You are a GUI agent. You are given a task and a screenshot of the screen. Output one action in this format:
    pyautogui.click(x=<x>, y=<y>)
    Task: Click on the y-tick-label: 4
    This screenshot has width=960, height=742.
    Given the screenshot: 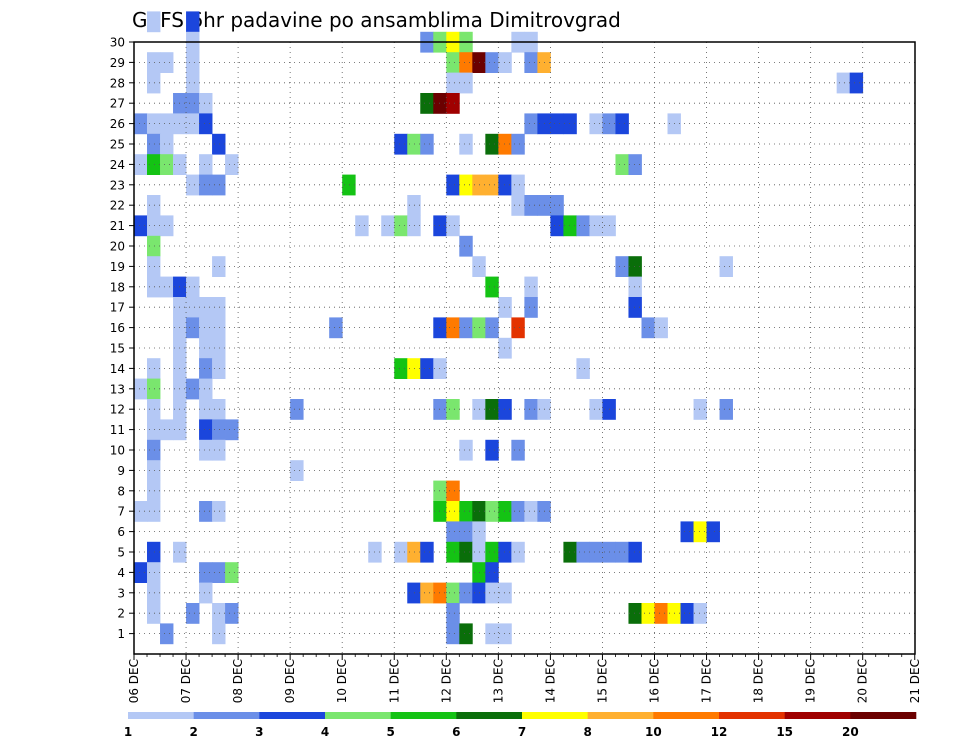 What is the action you would take?
    pyautogui.click(x=121, y=573)
    